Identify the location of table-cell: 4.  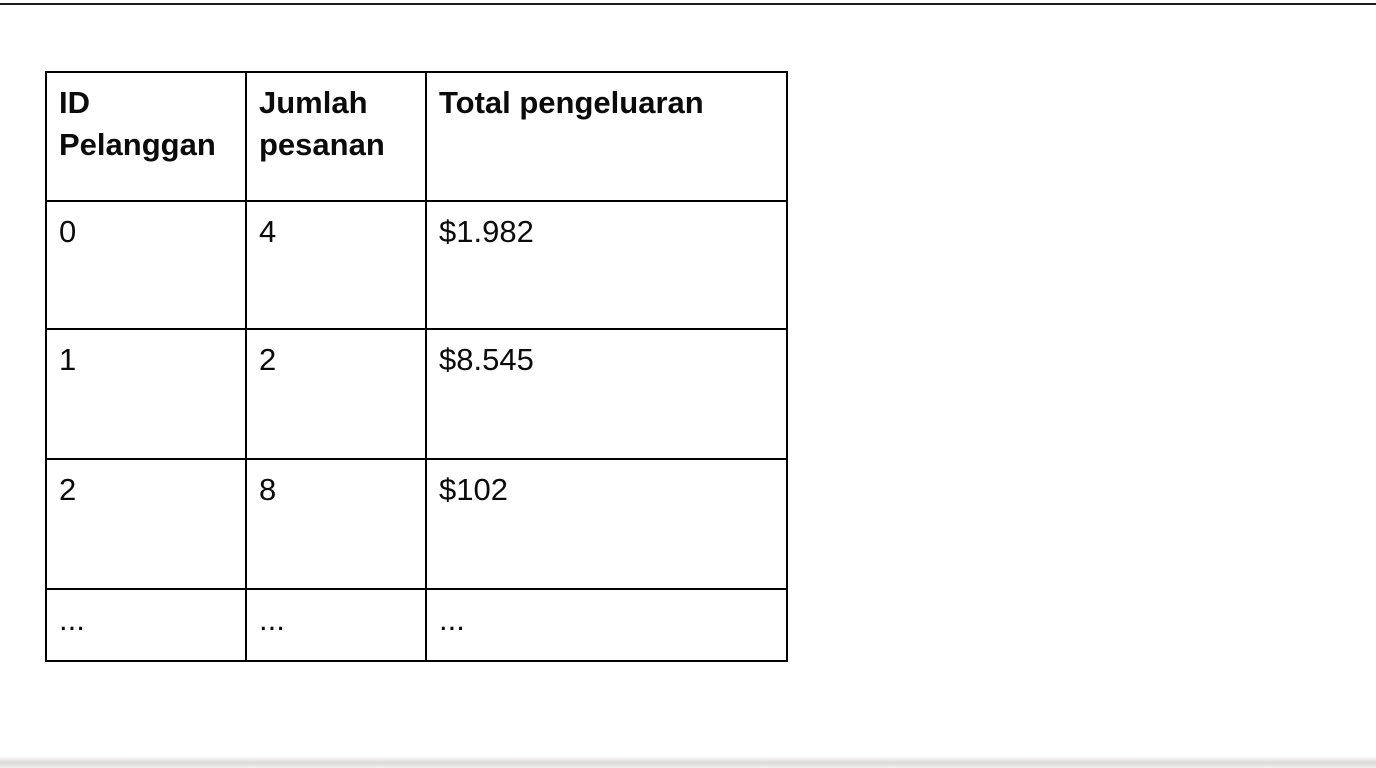
(336, 265).